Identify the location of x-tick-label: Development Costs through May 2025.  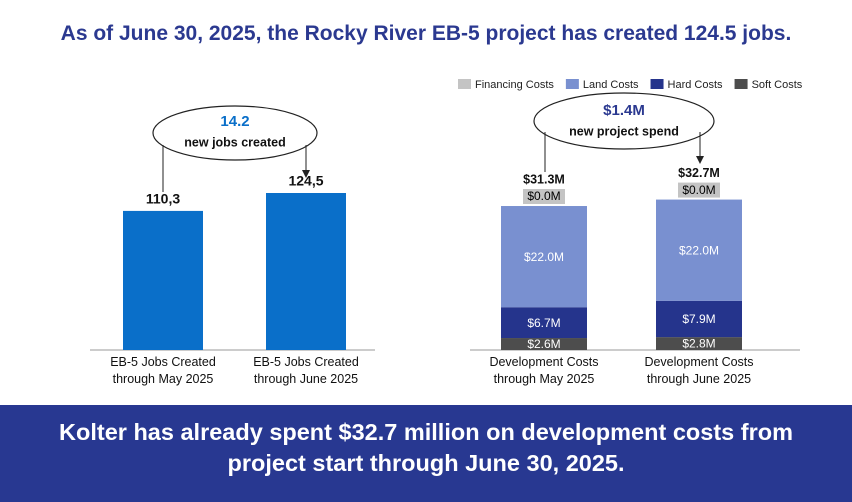
(544, 370).